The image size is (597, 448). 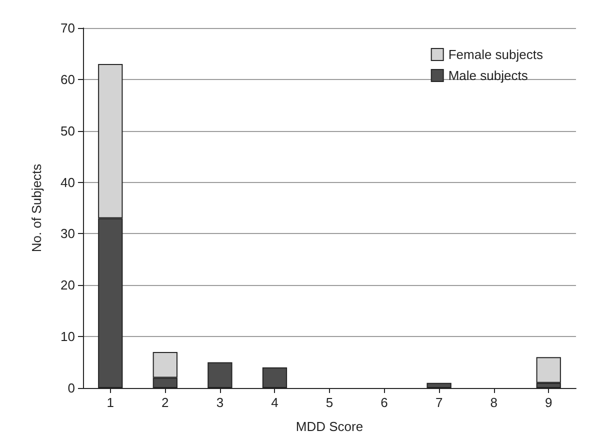 What do you see at coordinates (67, 285) in the screenshot?
I see `y-tick-label: 20` at bounding box center [67, 285].